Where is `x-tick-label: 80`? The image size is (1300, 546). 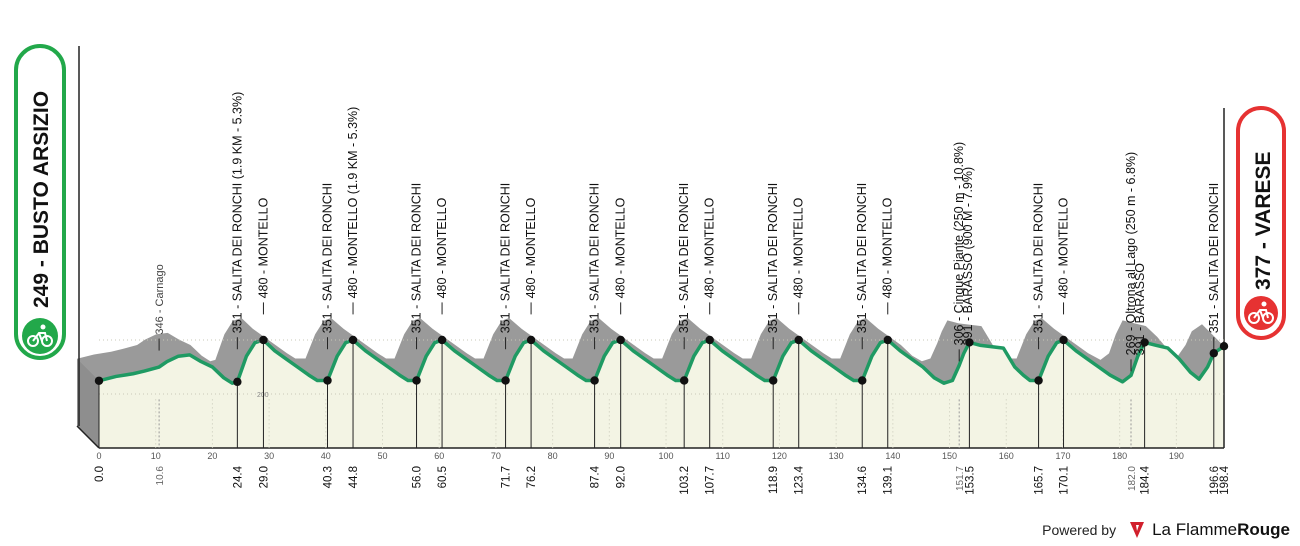
x-tick-label: 80 is located at coordinates (553, 456).